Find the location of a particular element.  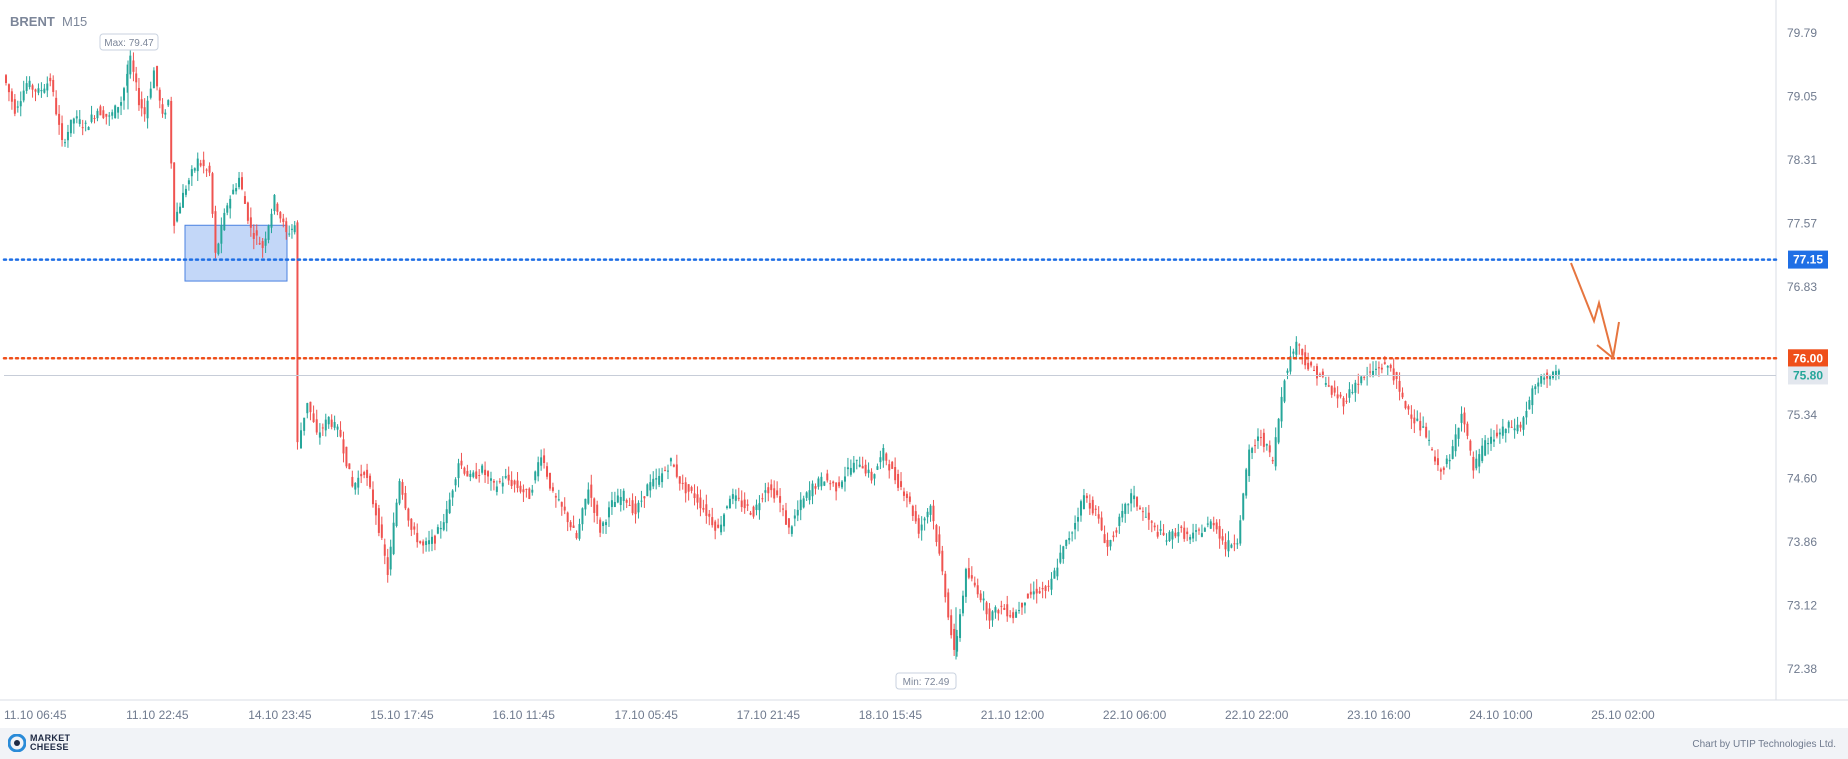

y-tick-label: 74.60 is located at coordinates (1802, 478).